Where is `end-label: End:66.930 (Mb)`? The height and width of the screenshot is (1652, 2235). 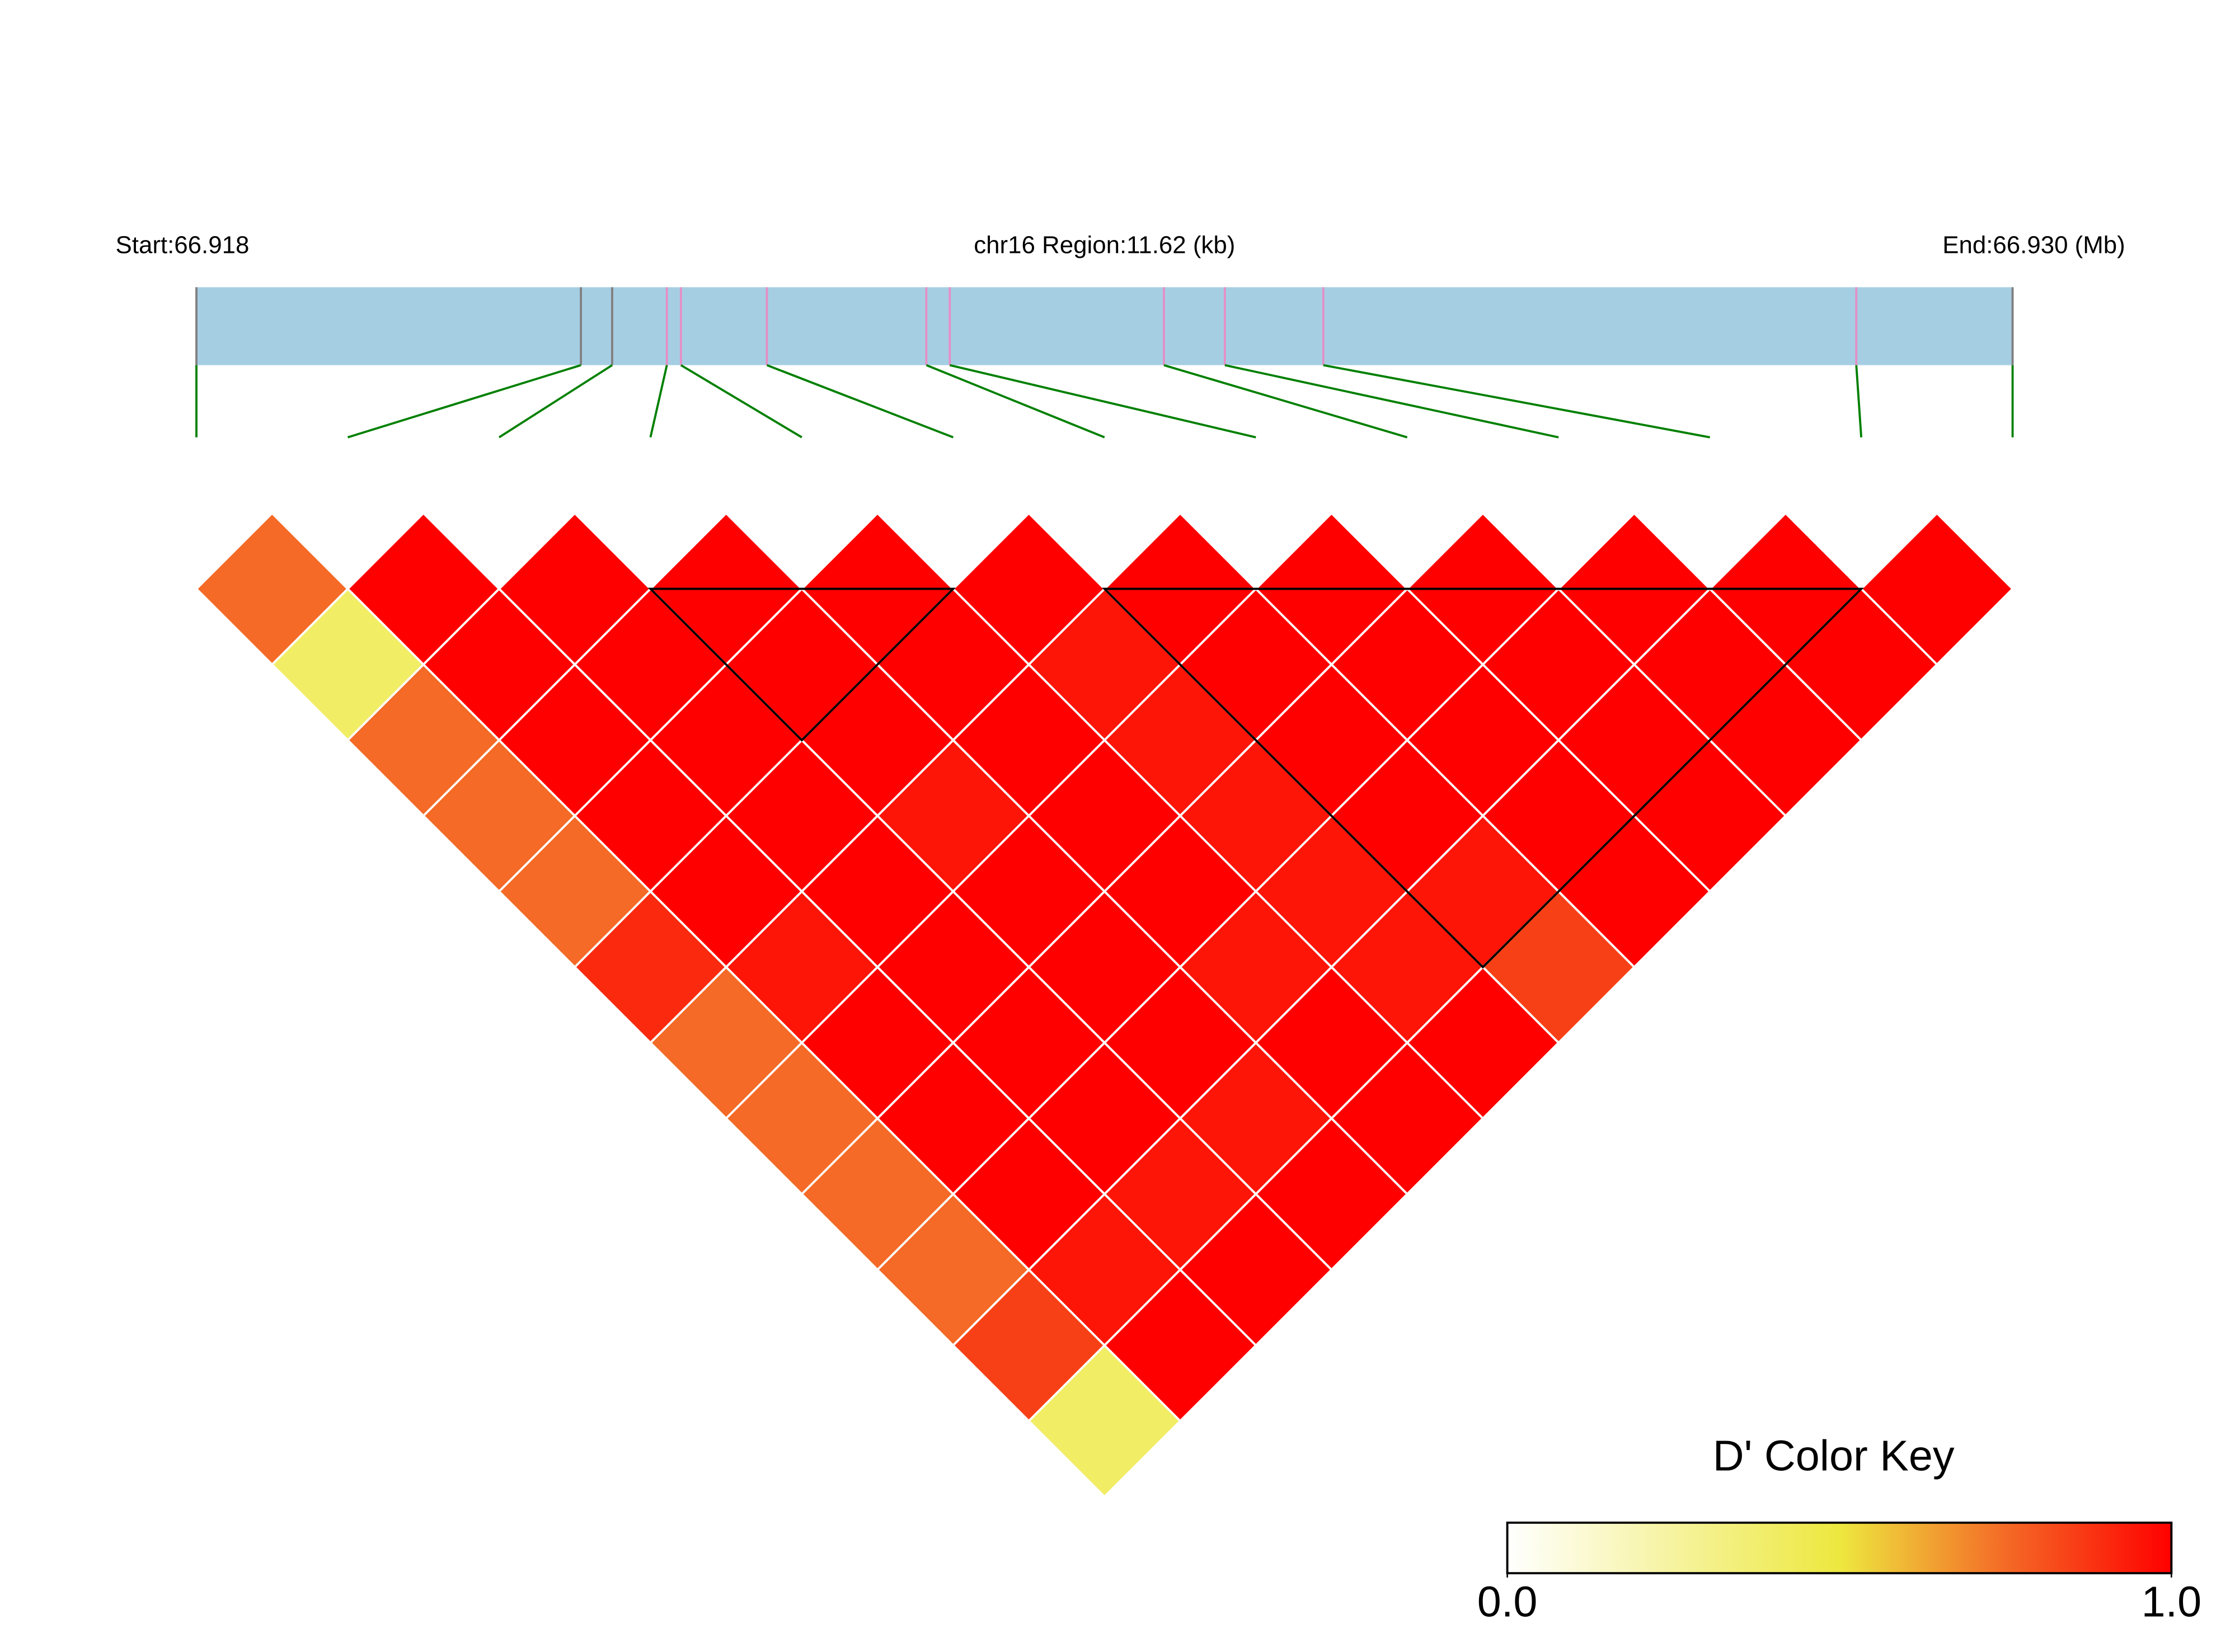
end-label: End:66.930 (Mb) is located at coordinates (2033, 246).